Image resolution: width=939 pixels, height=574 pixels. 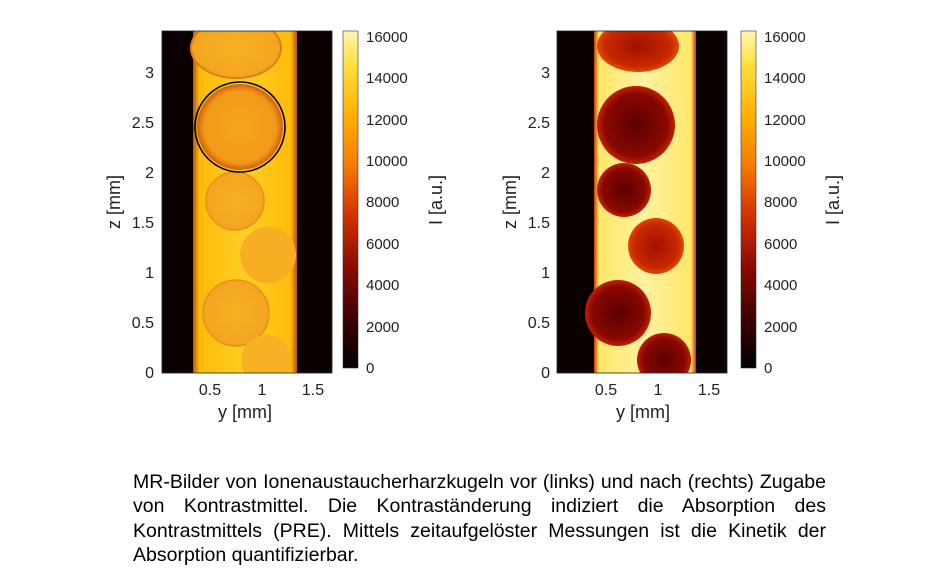 I want to click on right-image, so click(x=642, y=202).